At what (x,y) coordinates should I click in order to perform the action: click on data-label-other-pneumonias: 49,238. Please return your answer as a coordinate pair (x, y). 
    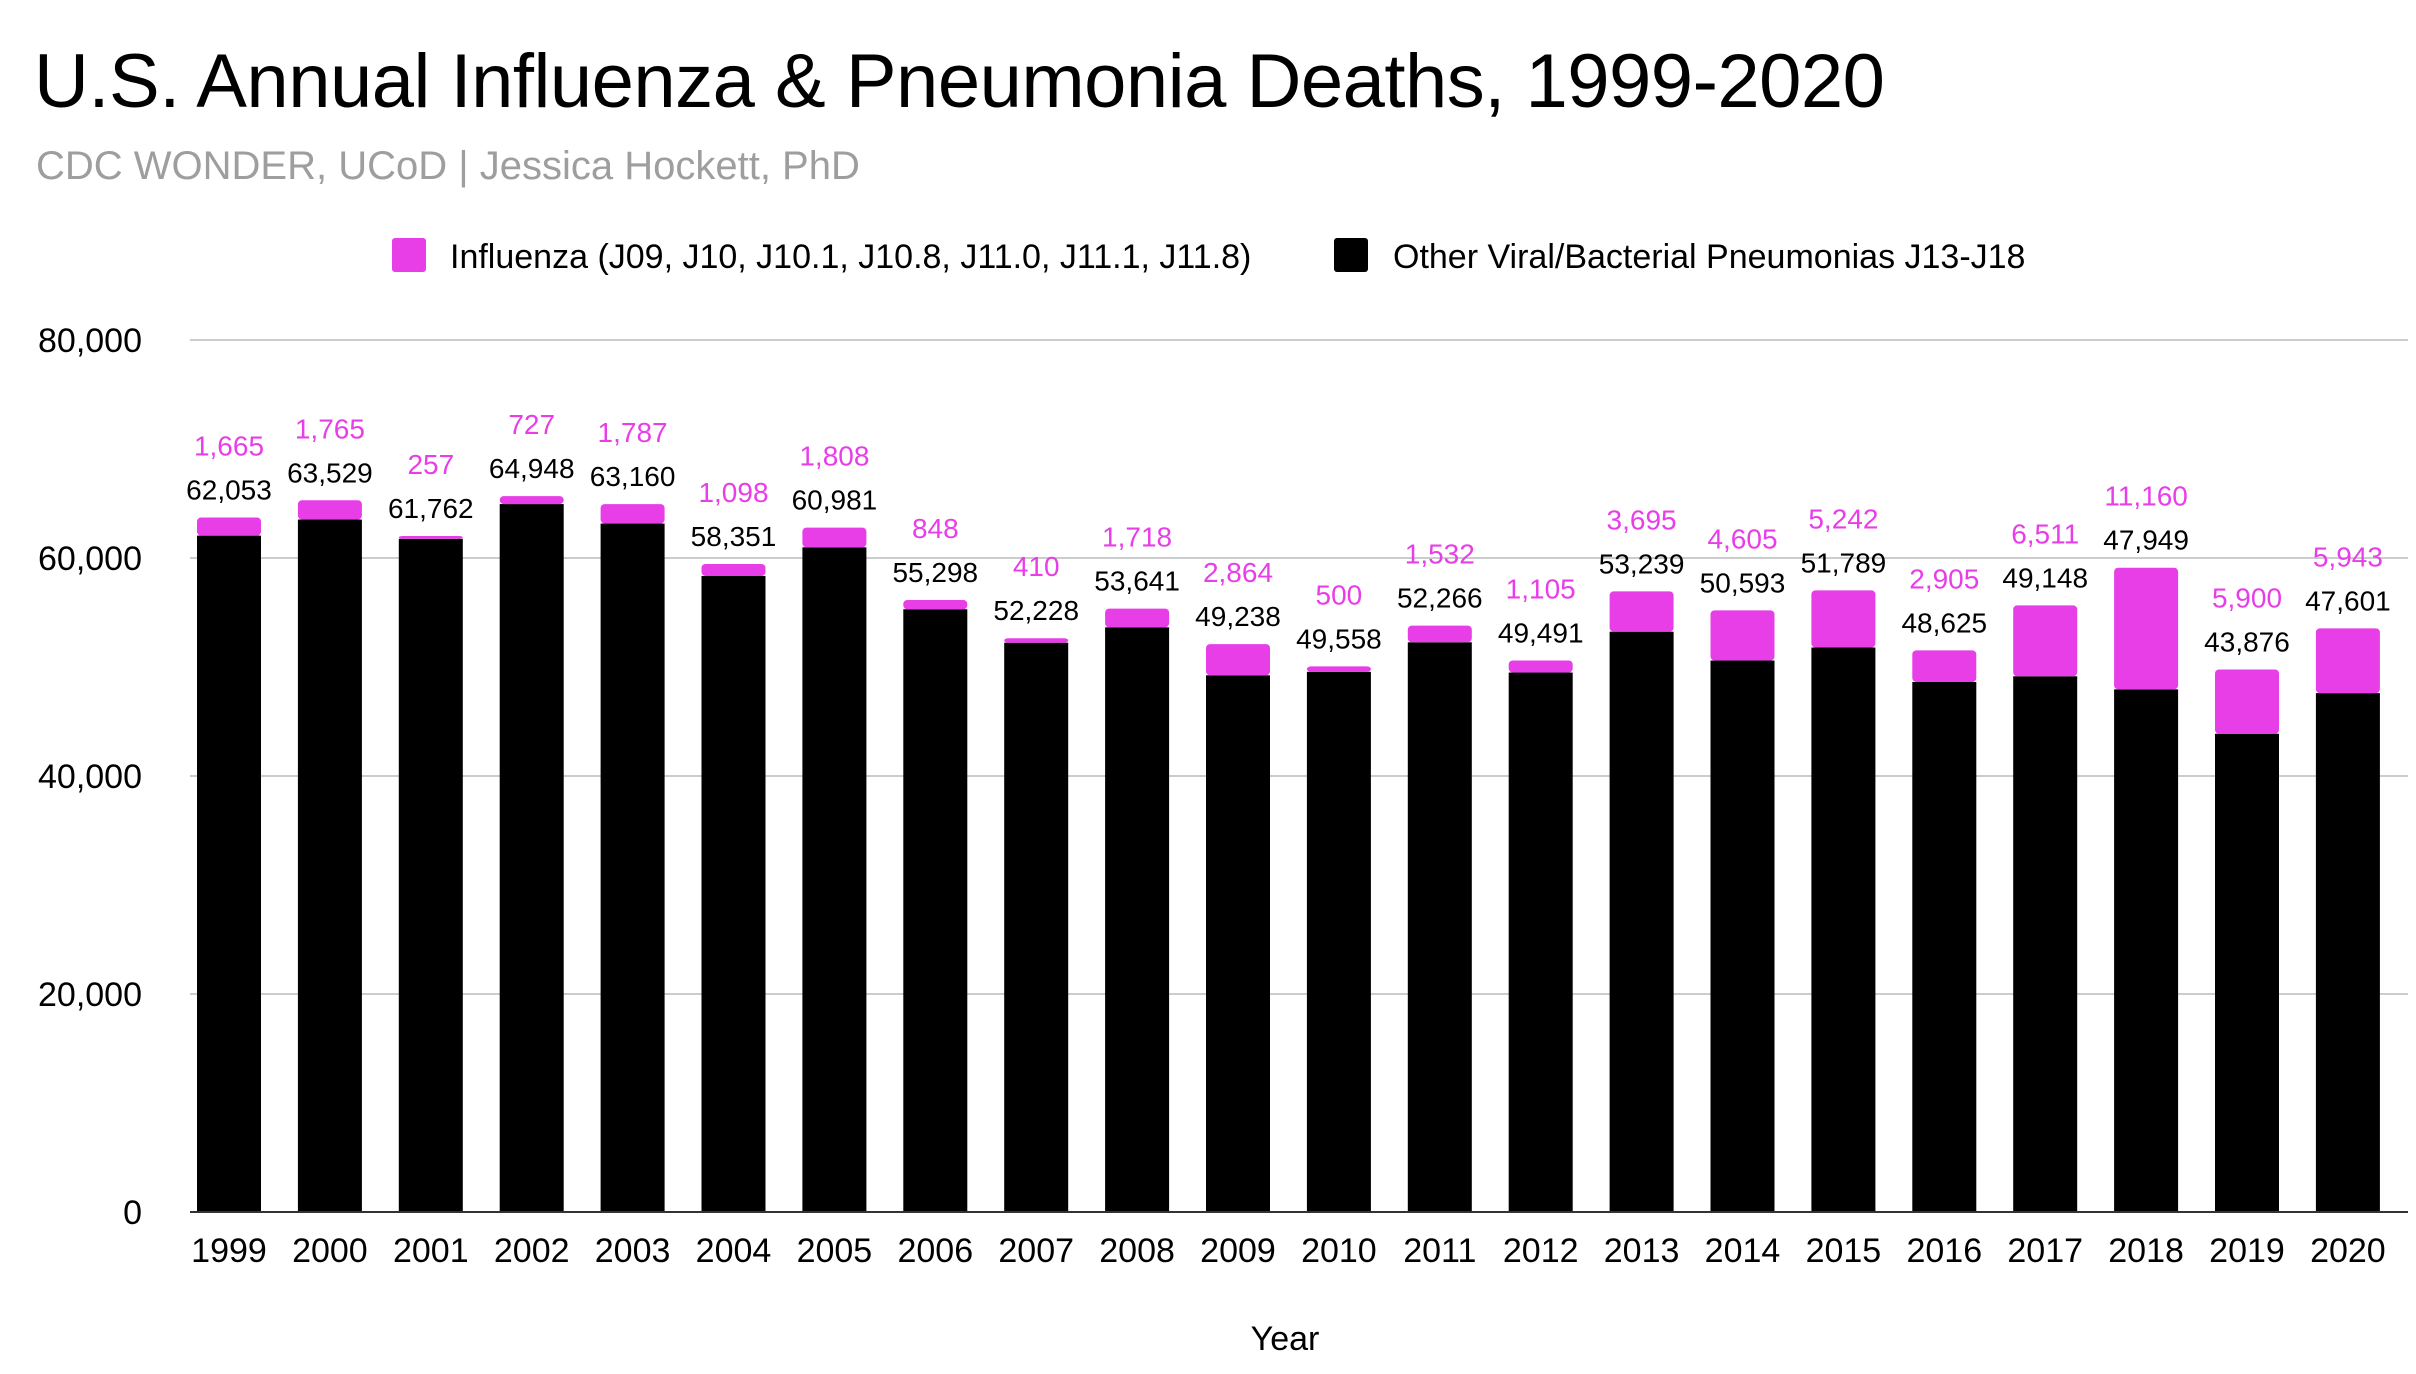
    Looking at the image, I should click on (1238, 616).